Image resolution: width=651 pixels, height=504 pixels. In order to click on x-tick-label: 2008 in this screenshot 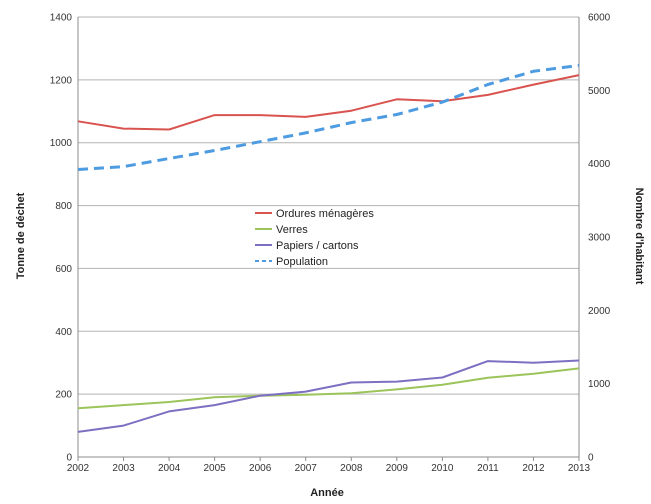, I will do `click(351, 468)`.